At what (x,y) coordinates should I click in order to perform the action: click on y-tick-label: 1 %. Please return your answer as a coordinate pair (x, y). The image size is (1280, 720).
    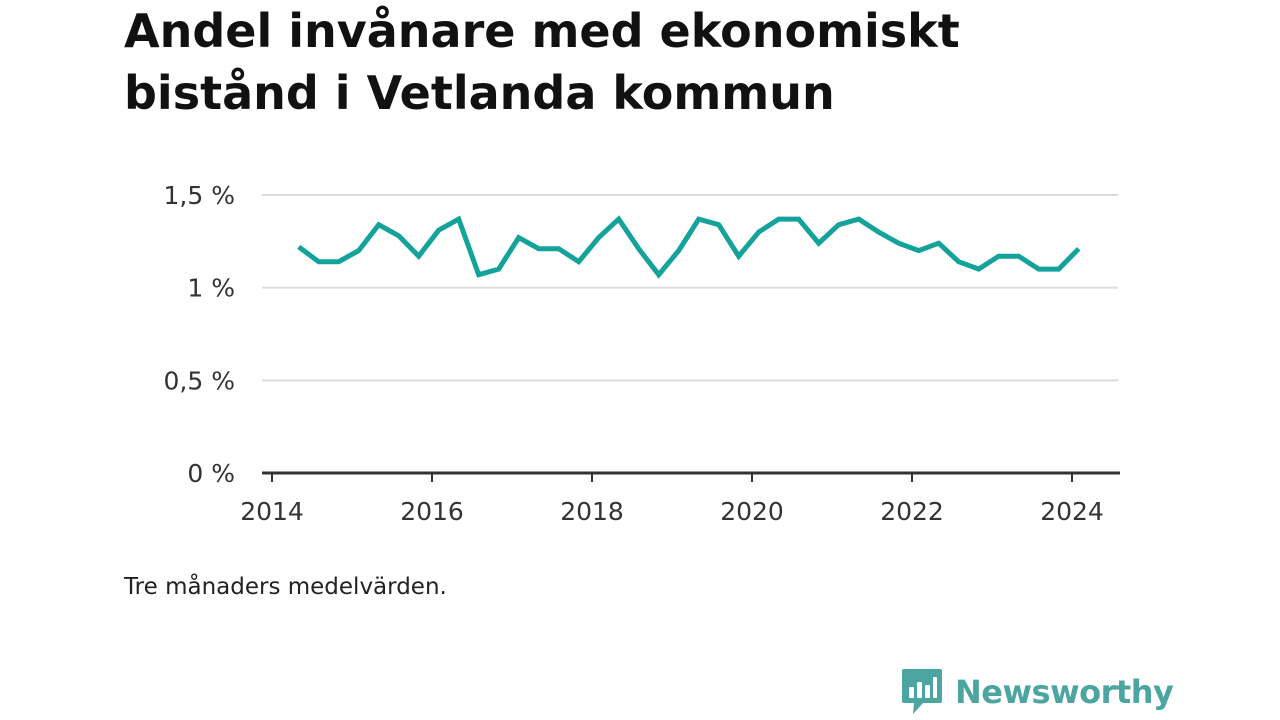
    Looking at the image, I should click on (211, 288).